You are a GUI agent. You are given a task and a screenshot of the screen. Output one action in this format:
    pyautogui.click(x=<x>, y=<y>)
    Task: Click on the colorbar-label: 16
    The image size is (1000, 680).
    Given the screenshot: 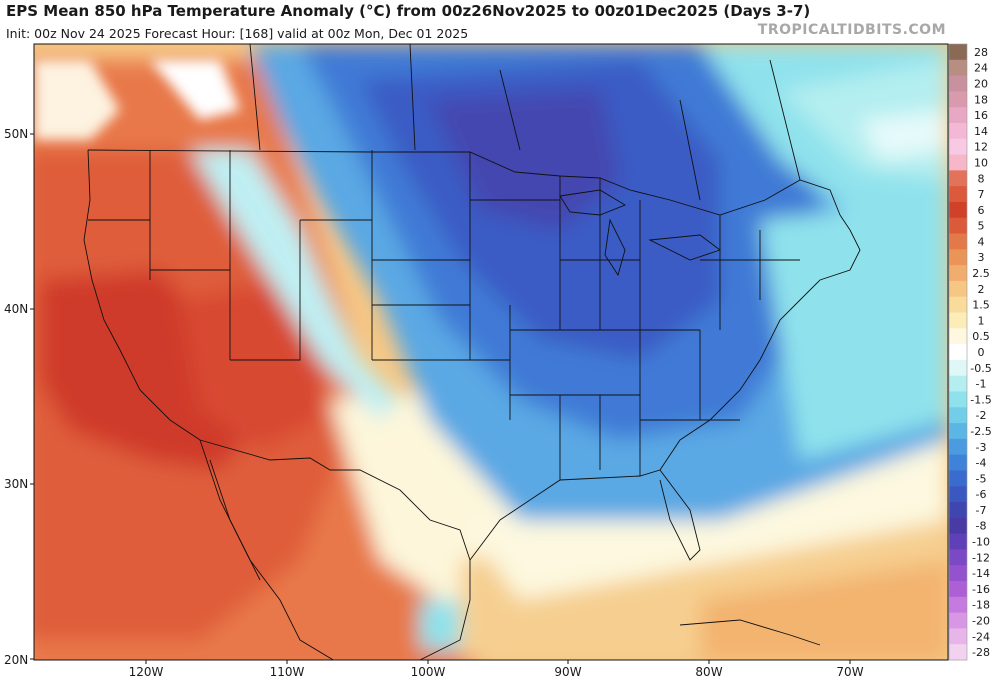 What is the action you would take?
    pyautogui.click(x=981, y=115)
    